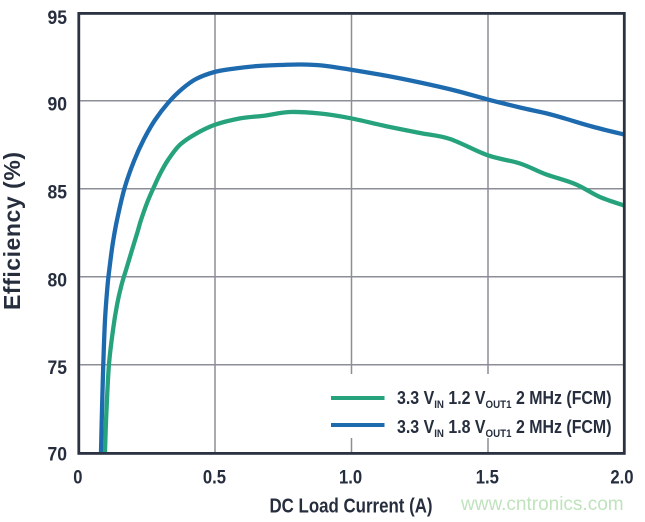  I want to click on svg-text: 90, so click(58, 104).